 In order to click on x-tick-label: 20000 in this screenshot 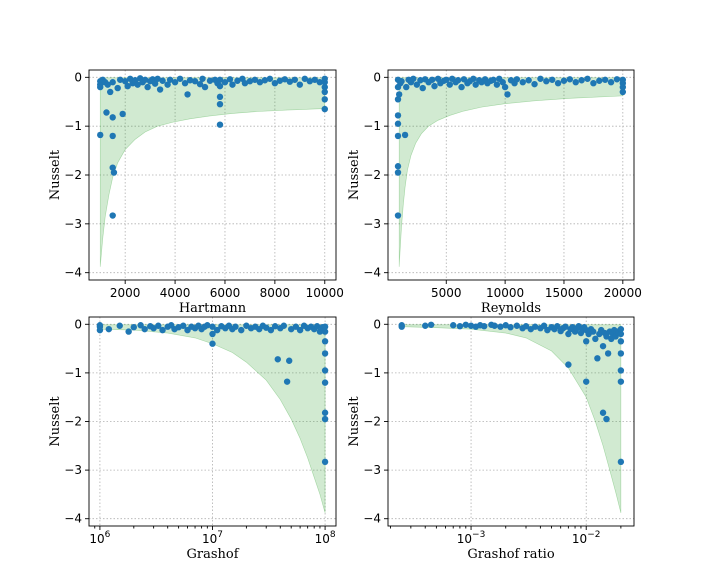, I will do `click(623, 293)`.